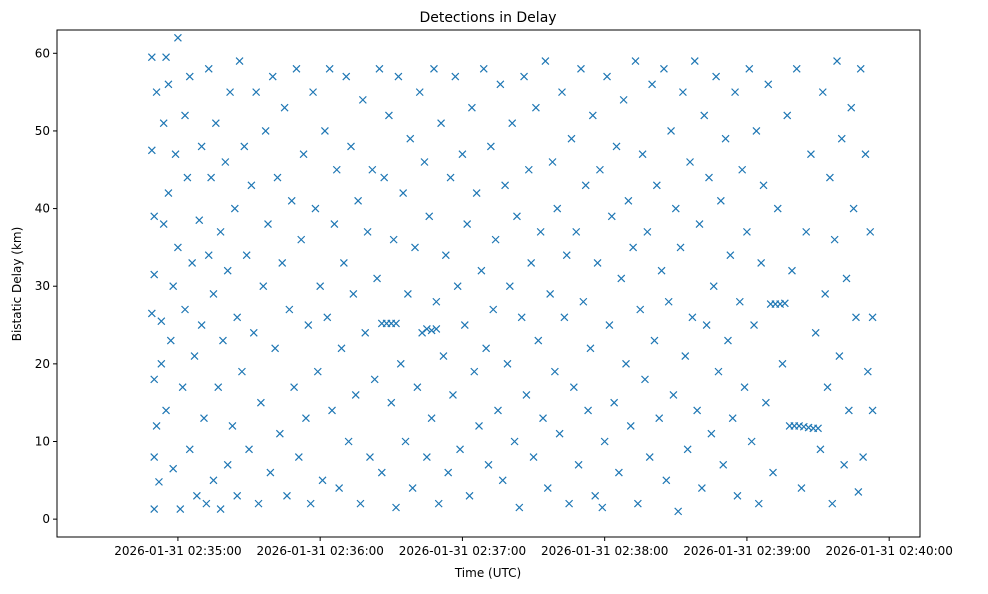 This screenshot has height=594, width=988. What do you see at coordinates (42, 209) in the screenshot?
I see `y-tick-label: 40` at bounding box center [42, 209].